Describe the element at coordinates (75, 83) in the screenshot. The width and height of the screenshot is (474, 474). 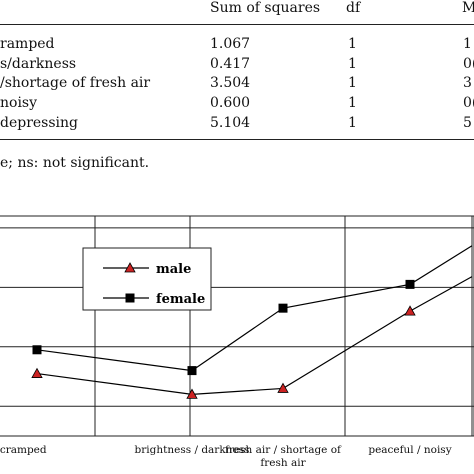
I see `row-label: /shortage of fresh air` at that location.